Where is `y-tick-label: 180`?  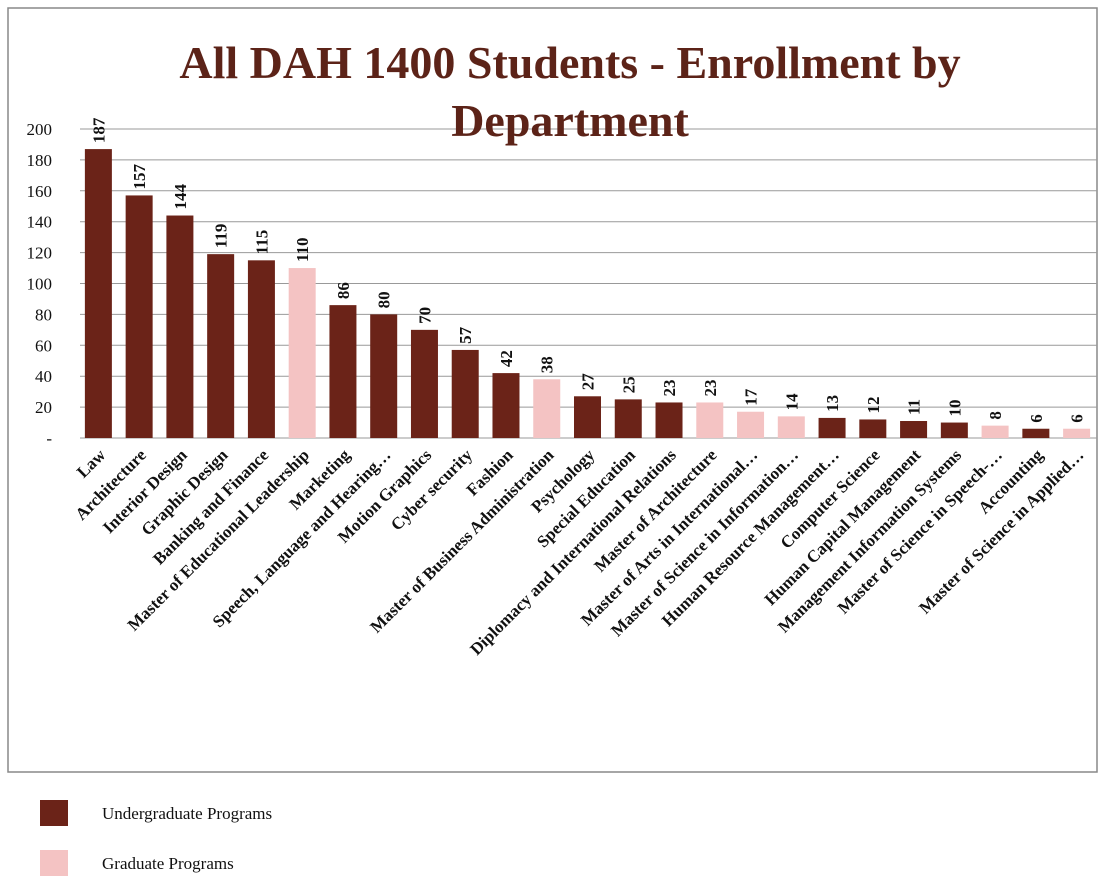 y-tick-label: 180 is located at coordinates (40, 160).